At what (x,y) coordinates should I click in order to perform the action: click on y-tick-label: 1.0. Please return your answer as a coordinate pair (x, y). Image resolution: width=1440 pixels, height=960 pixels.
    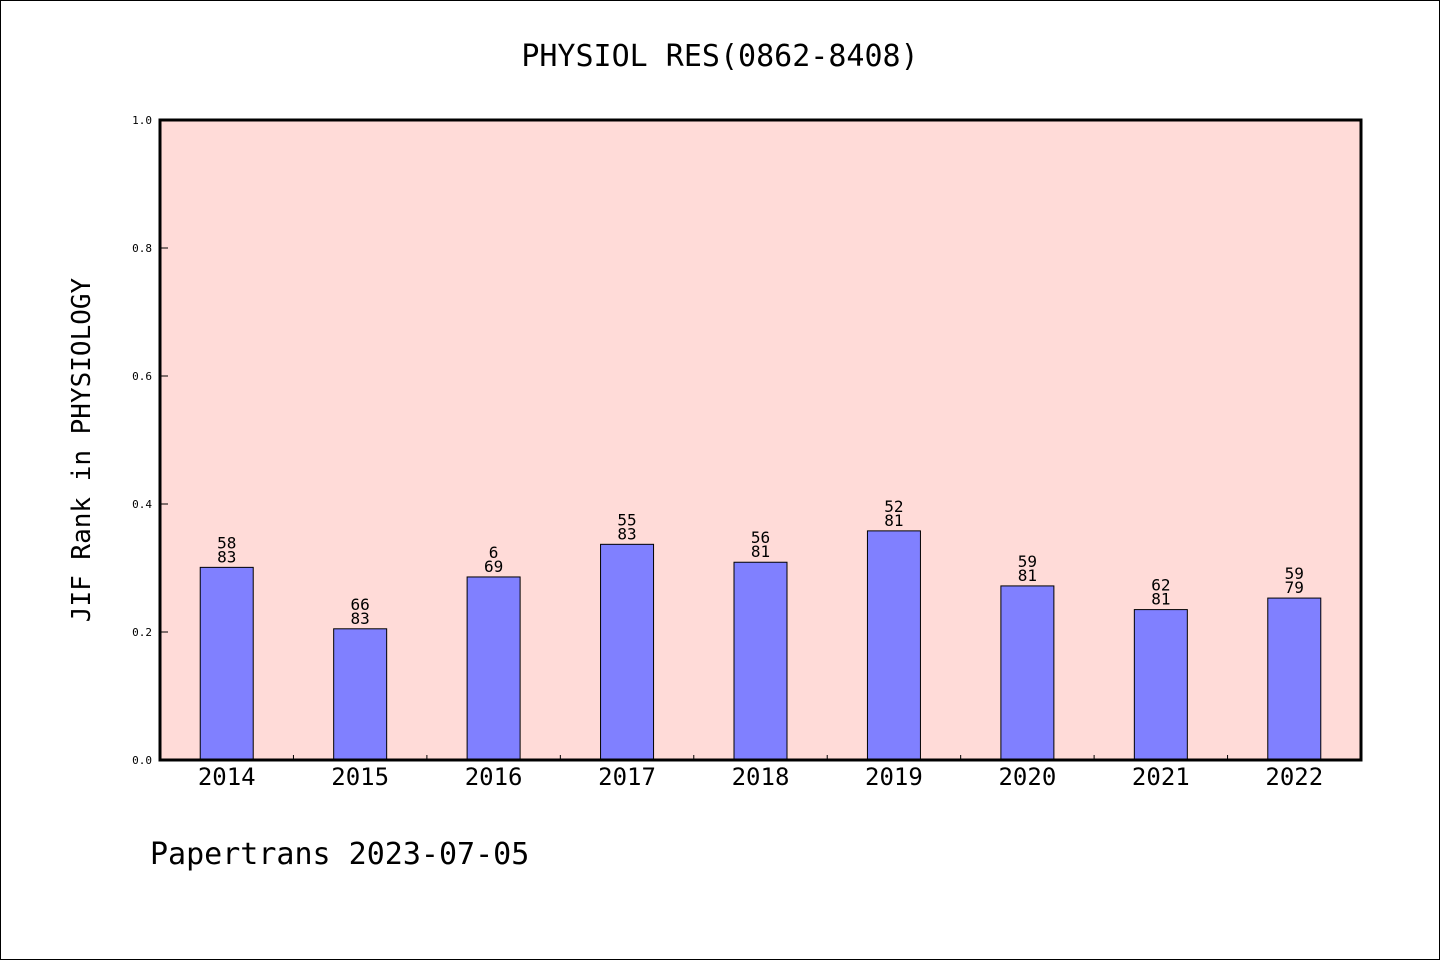
    Looking at the image, I should click on (142, 120).